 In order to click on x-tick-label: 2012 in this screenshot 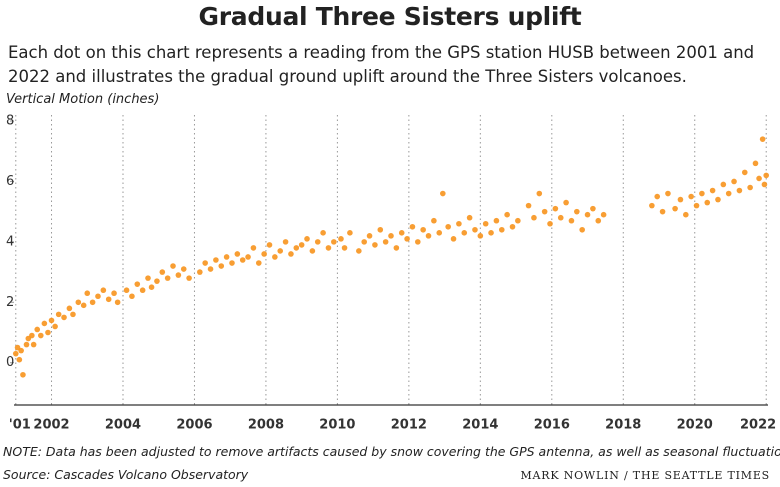, I will do `click(409, 425)`.